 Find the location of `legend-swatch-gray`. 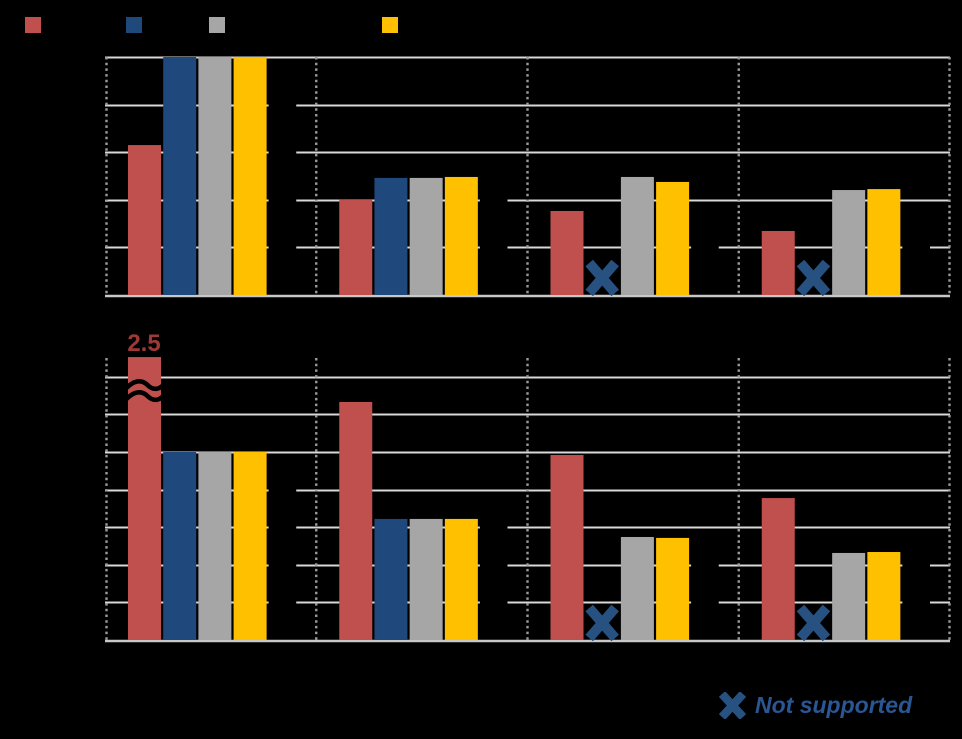

legend-swatch-gray is located at coordinates (217, 25).